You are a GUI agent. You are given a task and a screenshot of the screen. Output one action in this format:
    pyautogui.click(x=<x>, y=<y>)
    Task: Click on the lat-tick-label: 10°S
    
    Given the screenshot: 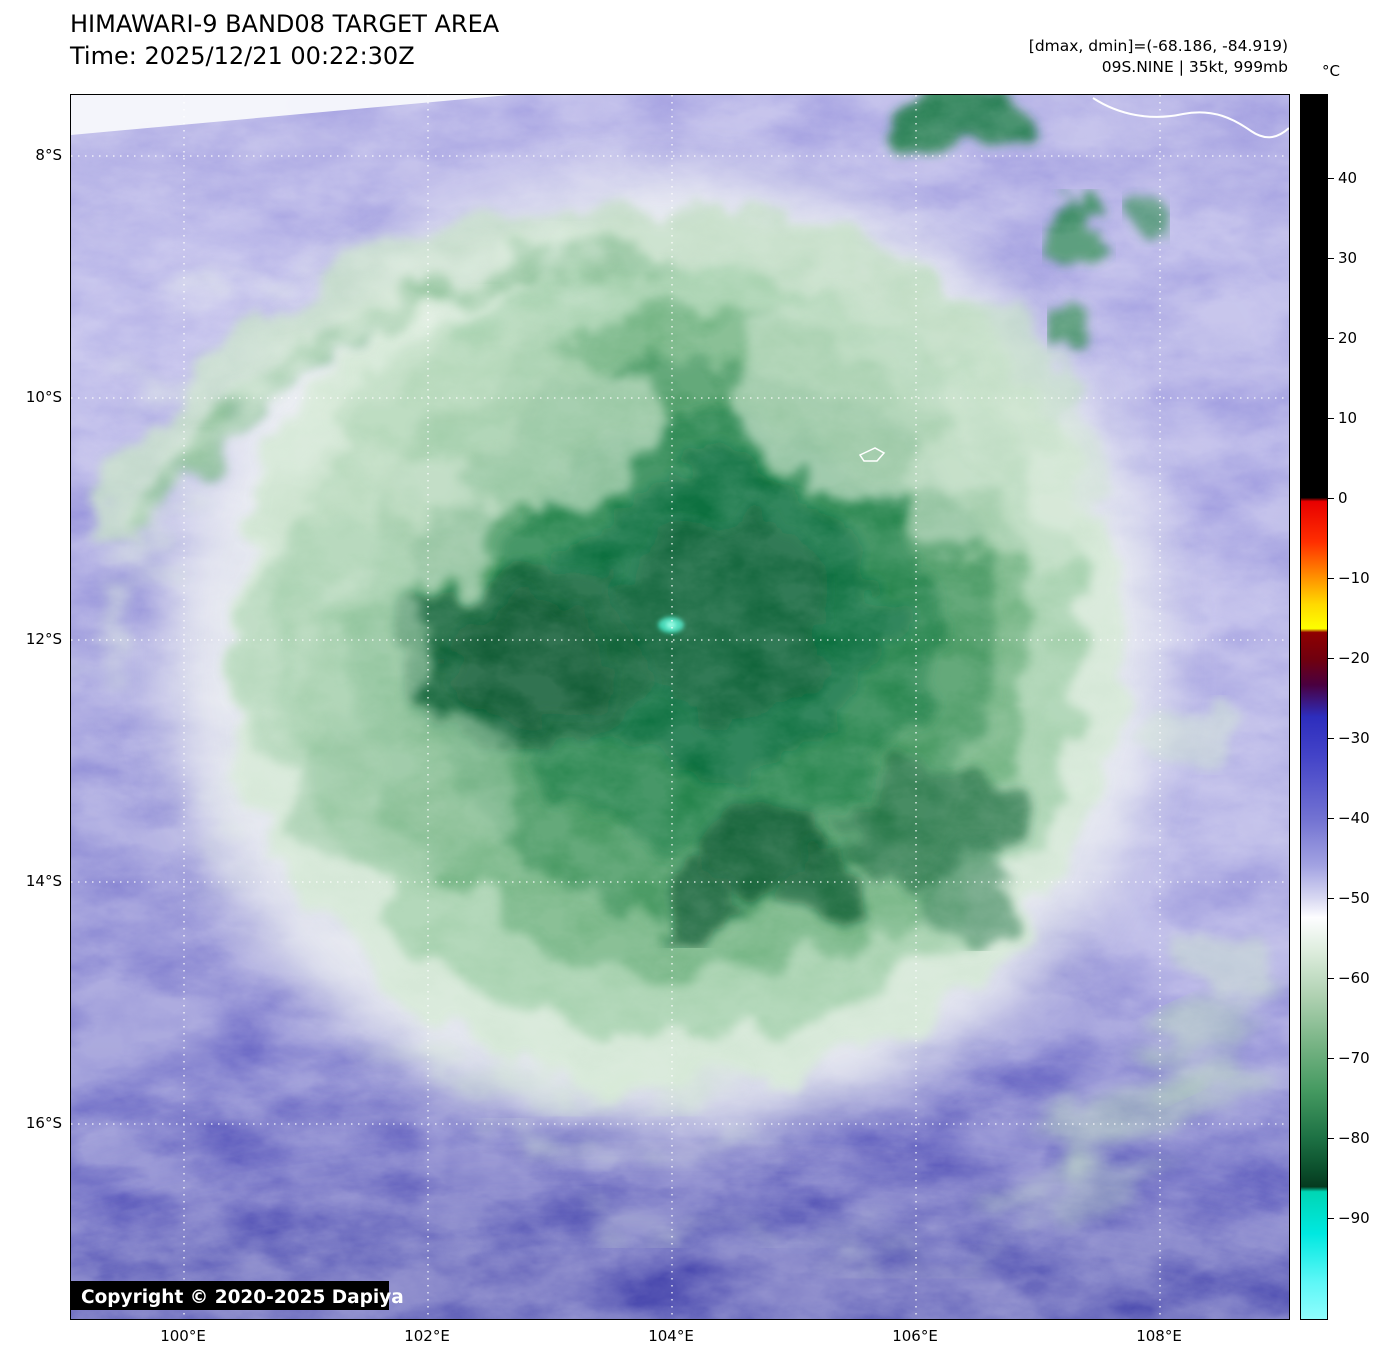 What is the action you would take?
    pyautogui.click(x=43, y=397)
    